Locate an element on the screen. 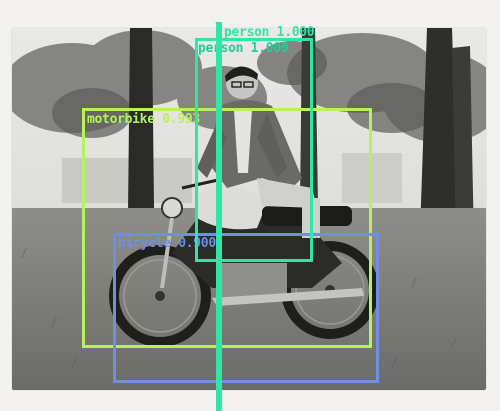 The height and width of the screenshot is (411, 500). bicycle-detection-label: bicycle 0.900 is located at coordinates (167, 243).